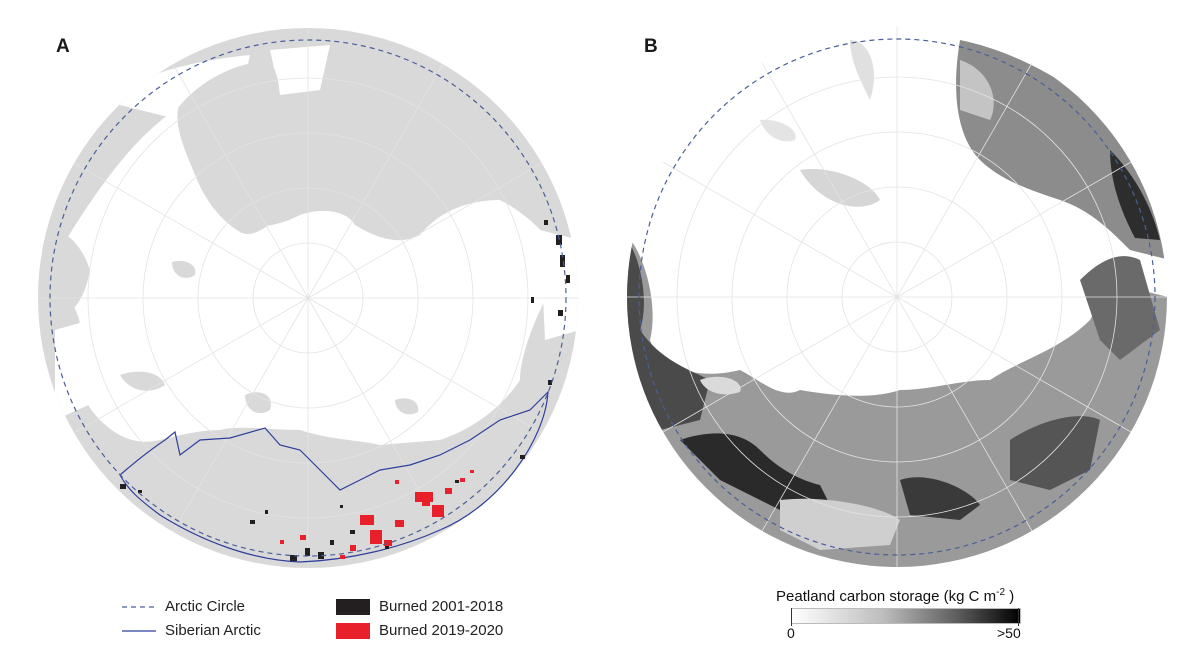 This screenshot has height=655, width=1200. Describe the element at coordinates (886, 596) in the screenshot. I see `colorbar-title-main: Peatland carbon storage (kg C m` at that location.